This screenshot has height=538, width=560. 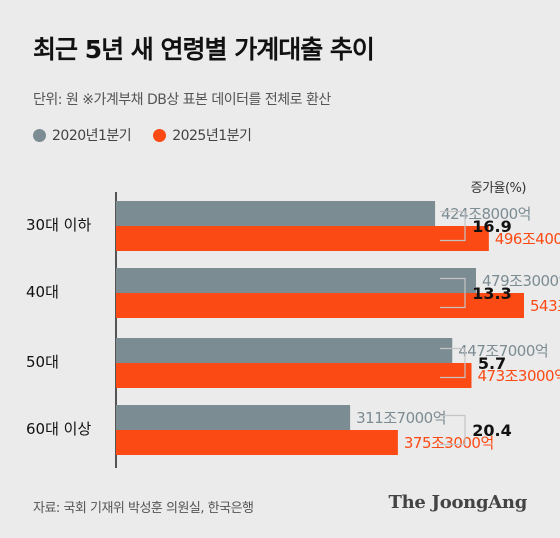 What do you see at coordinates (491, 226) in the screenshot?
I see `growth-rate-value: 16.9` at bounding box center [491, 226].